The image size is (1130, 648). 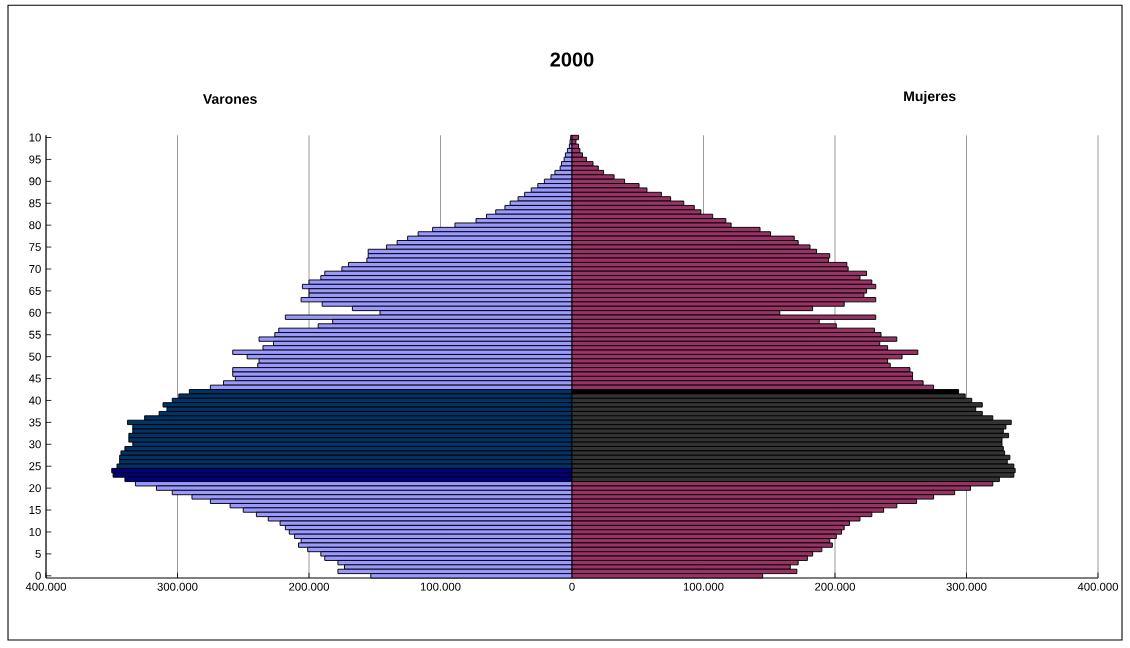 I want to click on y-tick-label: 0, so click(x=38, y=575).